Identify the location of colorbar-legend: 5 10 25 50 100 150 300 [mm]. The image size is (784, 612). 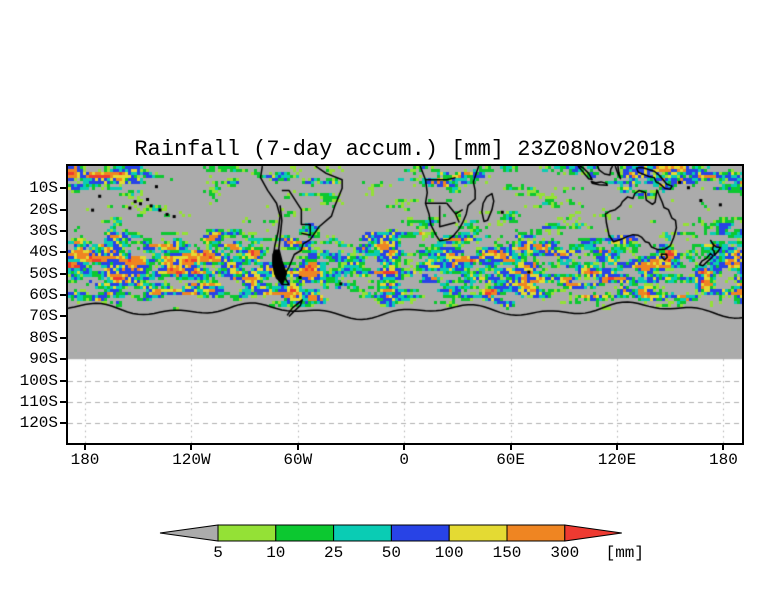
(401, 543).